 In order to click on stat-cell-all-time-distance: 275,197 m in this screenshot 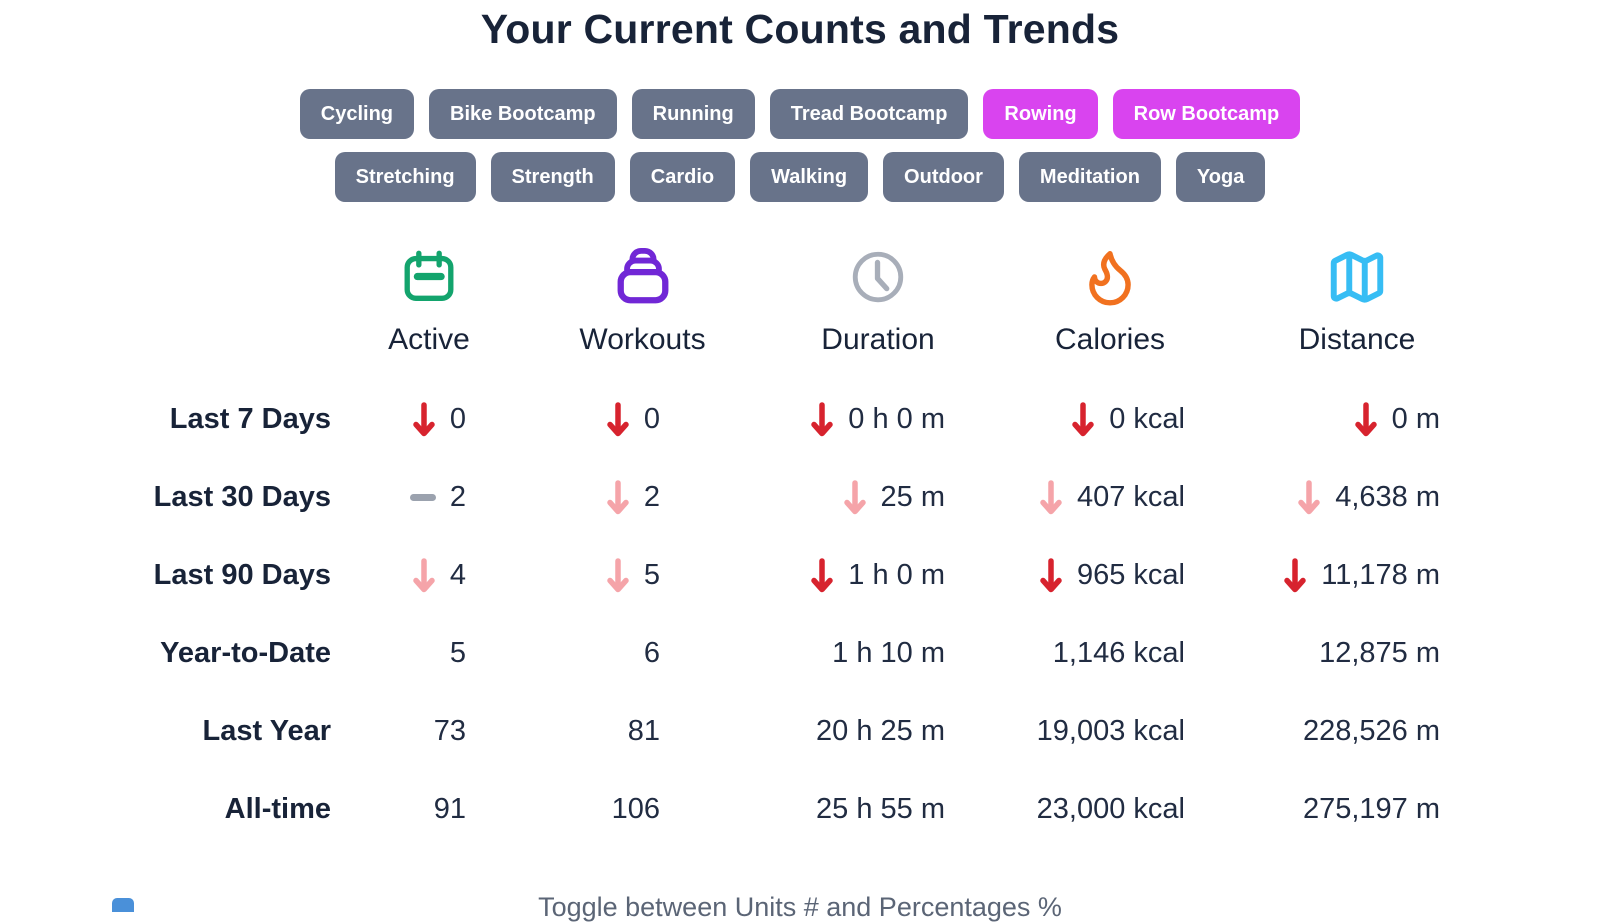, I will do `click(1357, 809)`.